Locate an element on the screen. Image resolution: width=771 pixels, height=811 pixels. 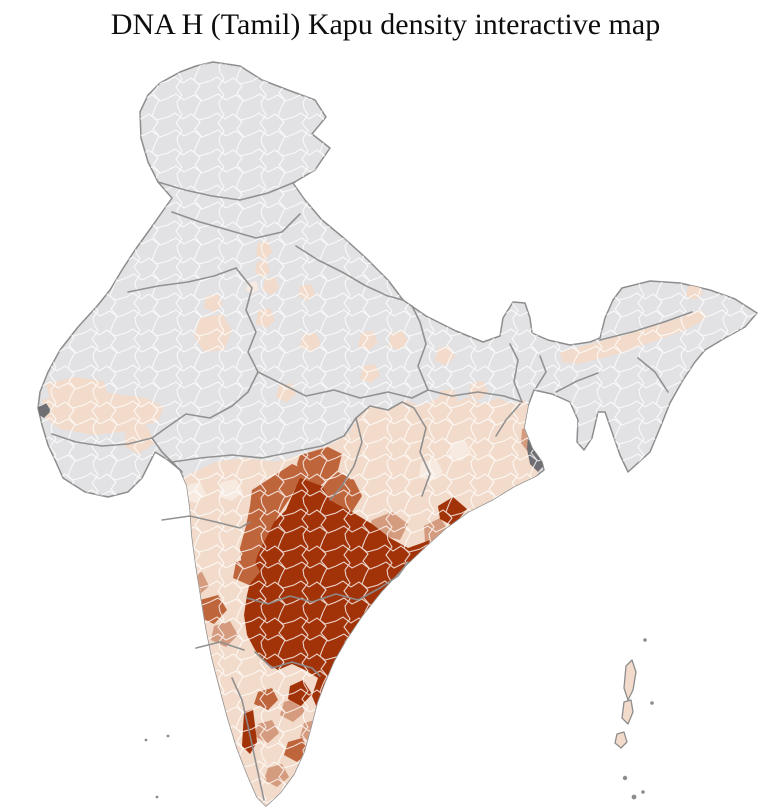
island-andaman-south is located at coordinates (627, 712).